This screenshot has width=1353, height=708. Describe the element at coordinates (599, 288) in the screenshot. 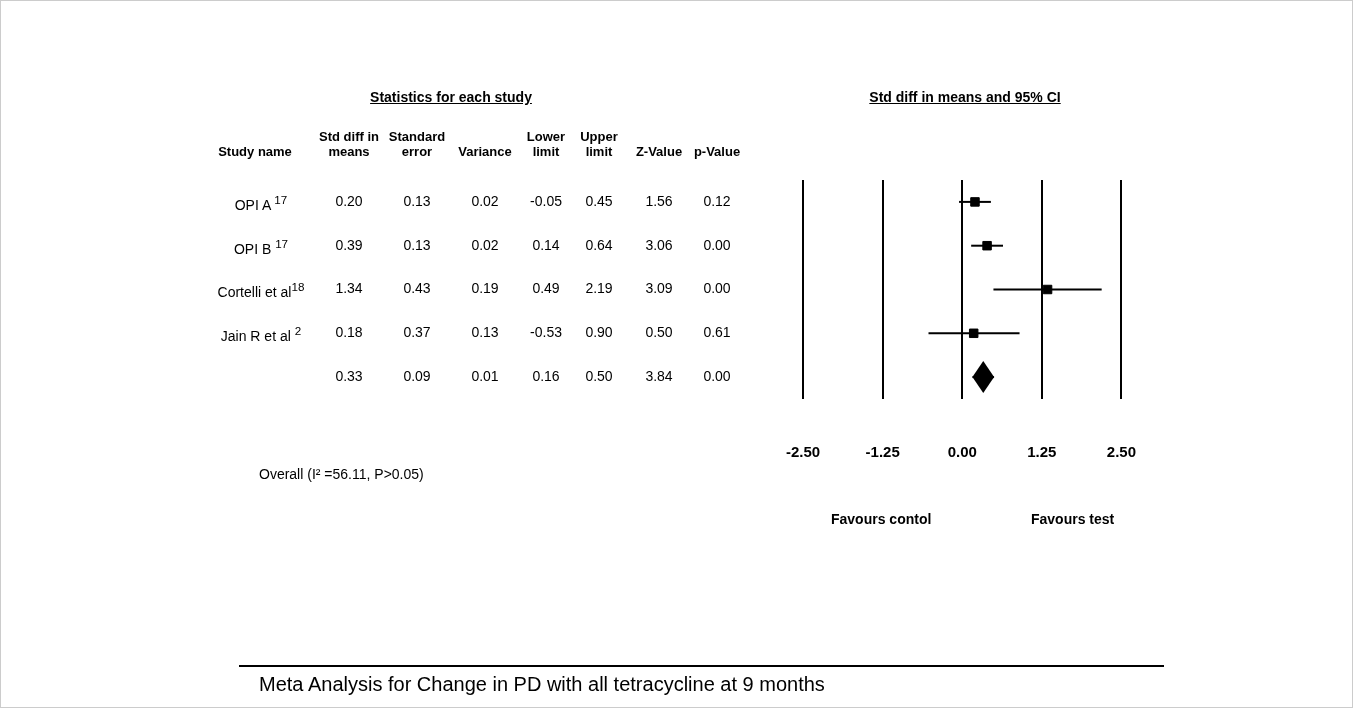

I see `data-label: 2.19` at that location.